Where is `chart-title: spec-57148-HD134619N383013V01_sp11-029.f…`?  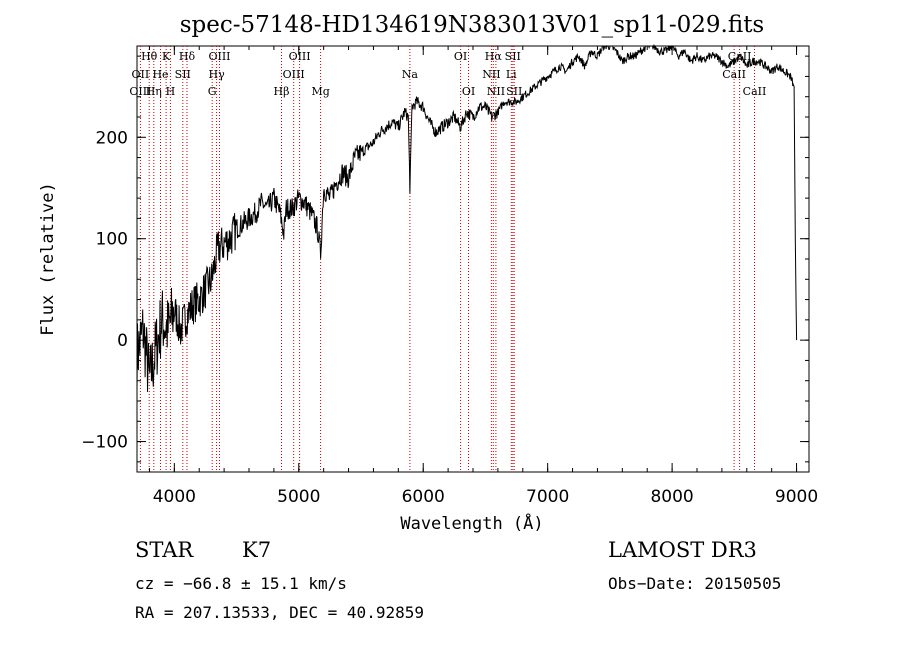
chart-title: spec-57148-HD134619N383013V01_sp11-029.f… is located at coordinates (472, 25).